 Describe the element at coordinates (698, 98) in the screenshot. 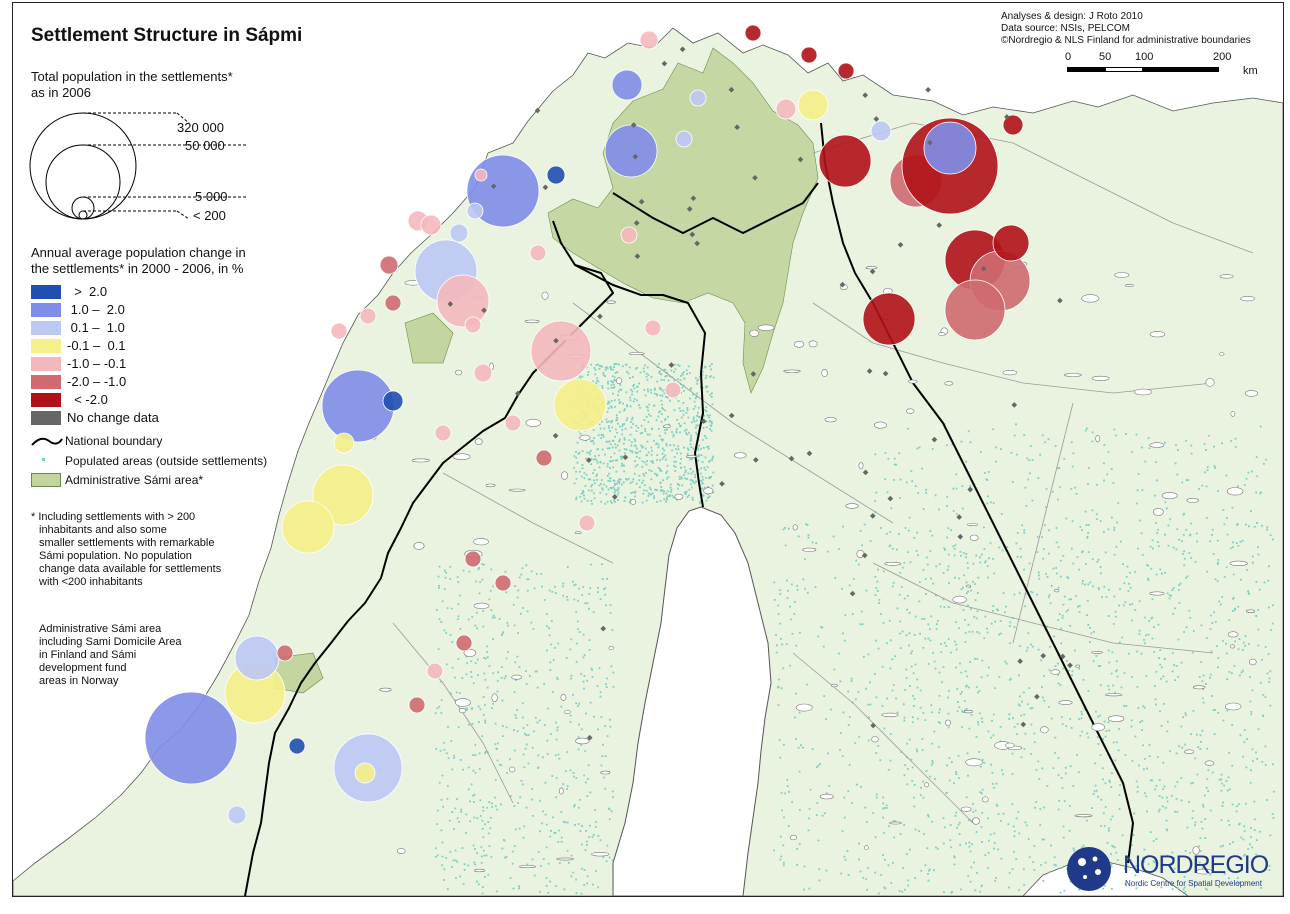

I see `settlement-circle` at that location.